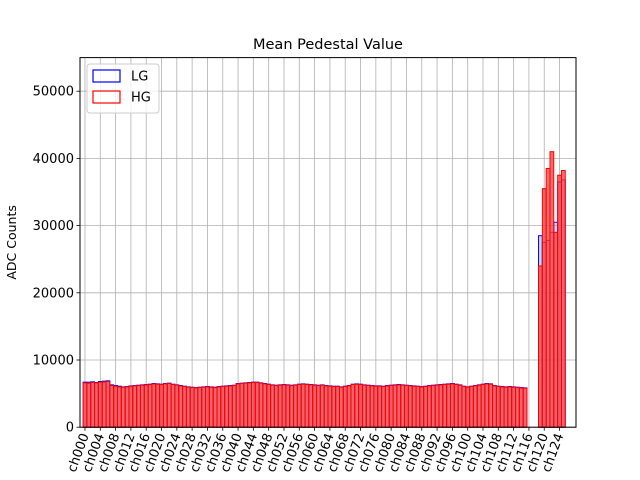  What do you see at coordinates (53, 159) in the screenshot?
I see `y-tick-label: 40000` at bounding box center [53, 159].